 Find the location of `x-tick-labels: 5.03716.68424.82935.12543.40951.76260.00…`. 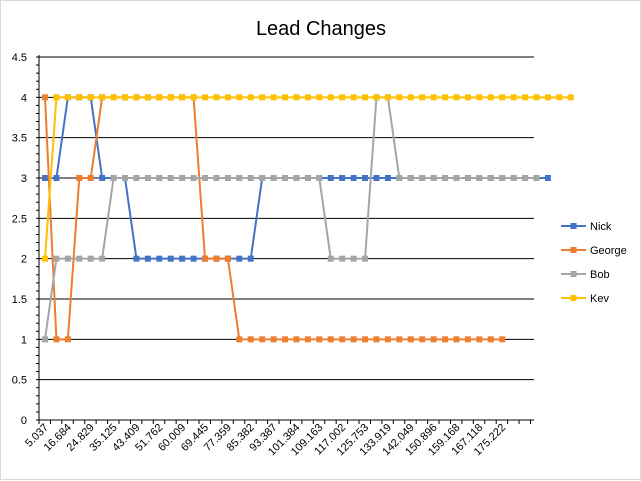

x-tick-labels: 5.03716.68424.82935.12543.40951.76260.00… is located at coordinates (265, 440).